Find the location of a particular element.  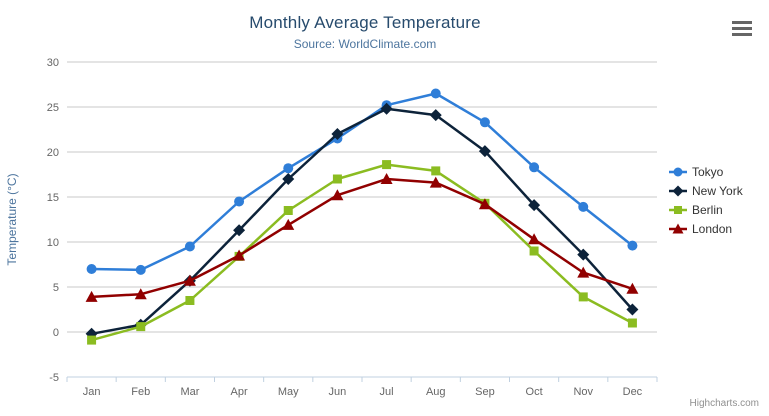

x-axis-label: Mar is located at coordinates (189, 392).